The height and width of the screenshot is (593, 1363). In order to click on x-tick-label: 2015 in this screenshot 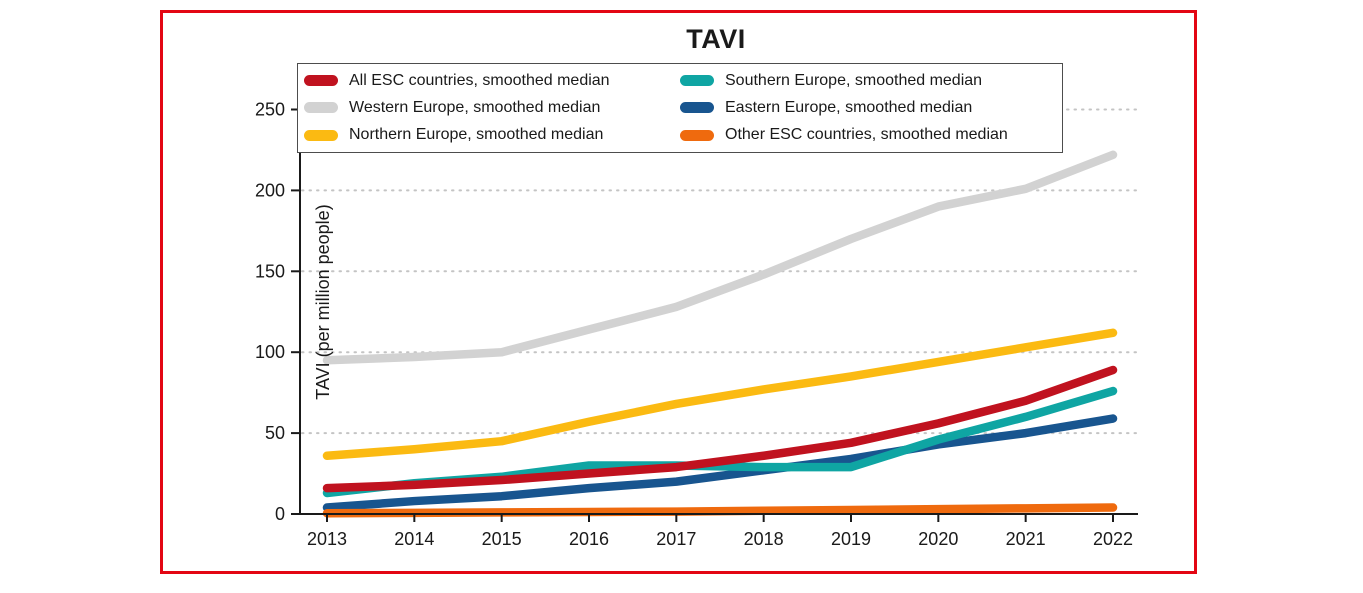, I will do `click(502, 539)`.